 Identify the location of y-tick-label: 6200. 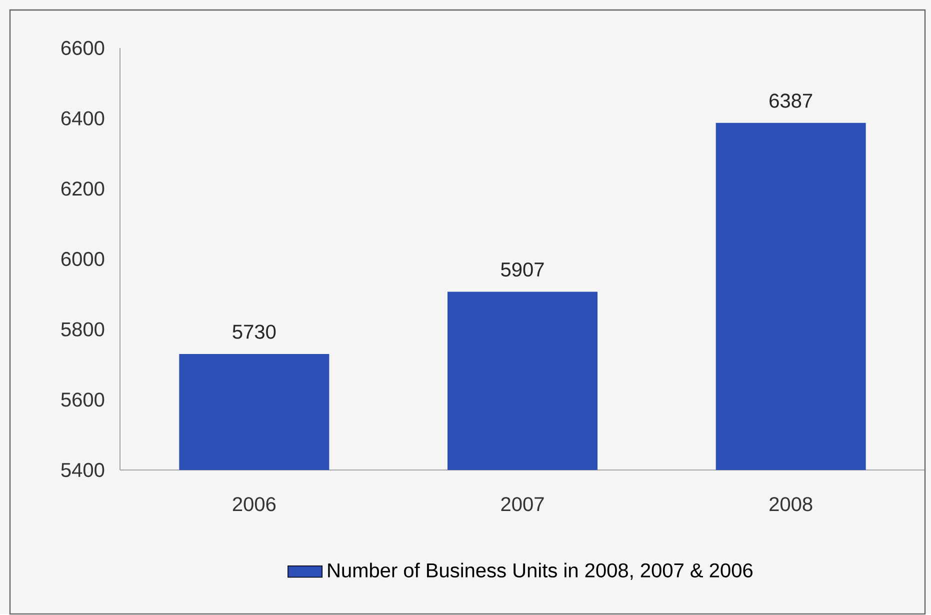
(82, 189).